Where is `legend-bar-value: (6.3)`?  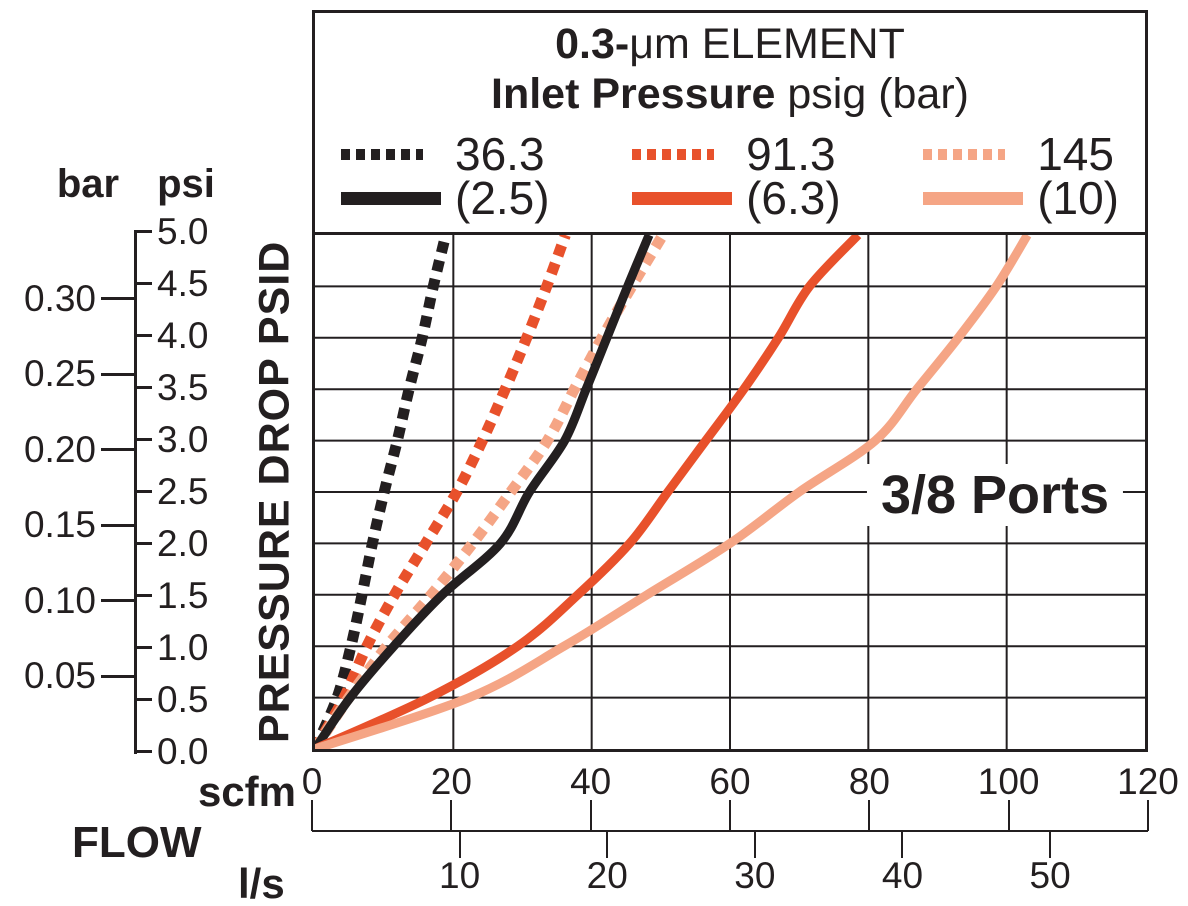
legend-bar-value: (6.3) is located at coordinates (793, 198).